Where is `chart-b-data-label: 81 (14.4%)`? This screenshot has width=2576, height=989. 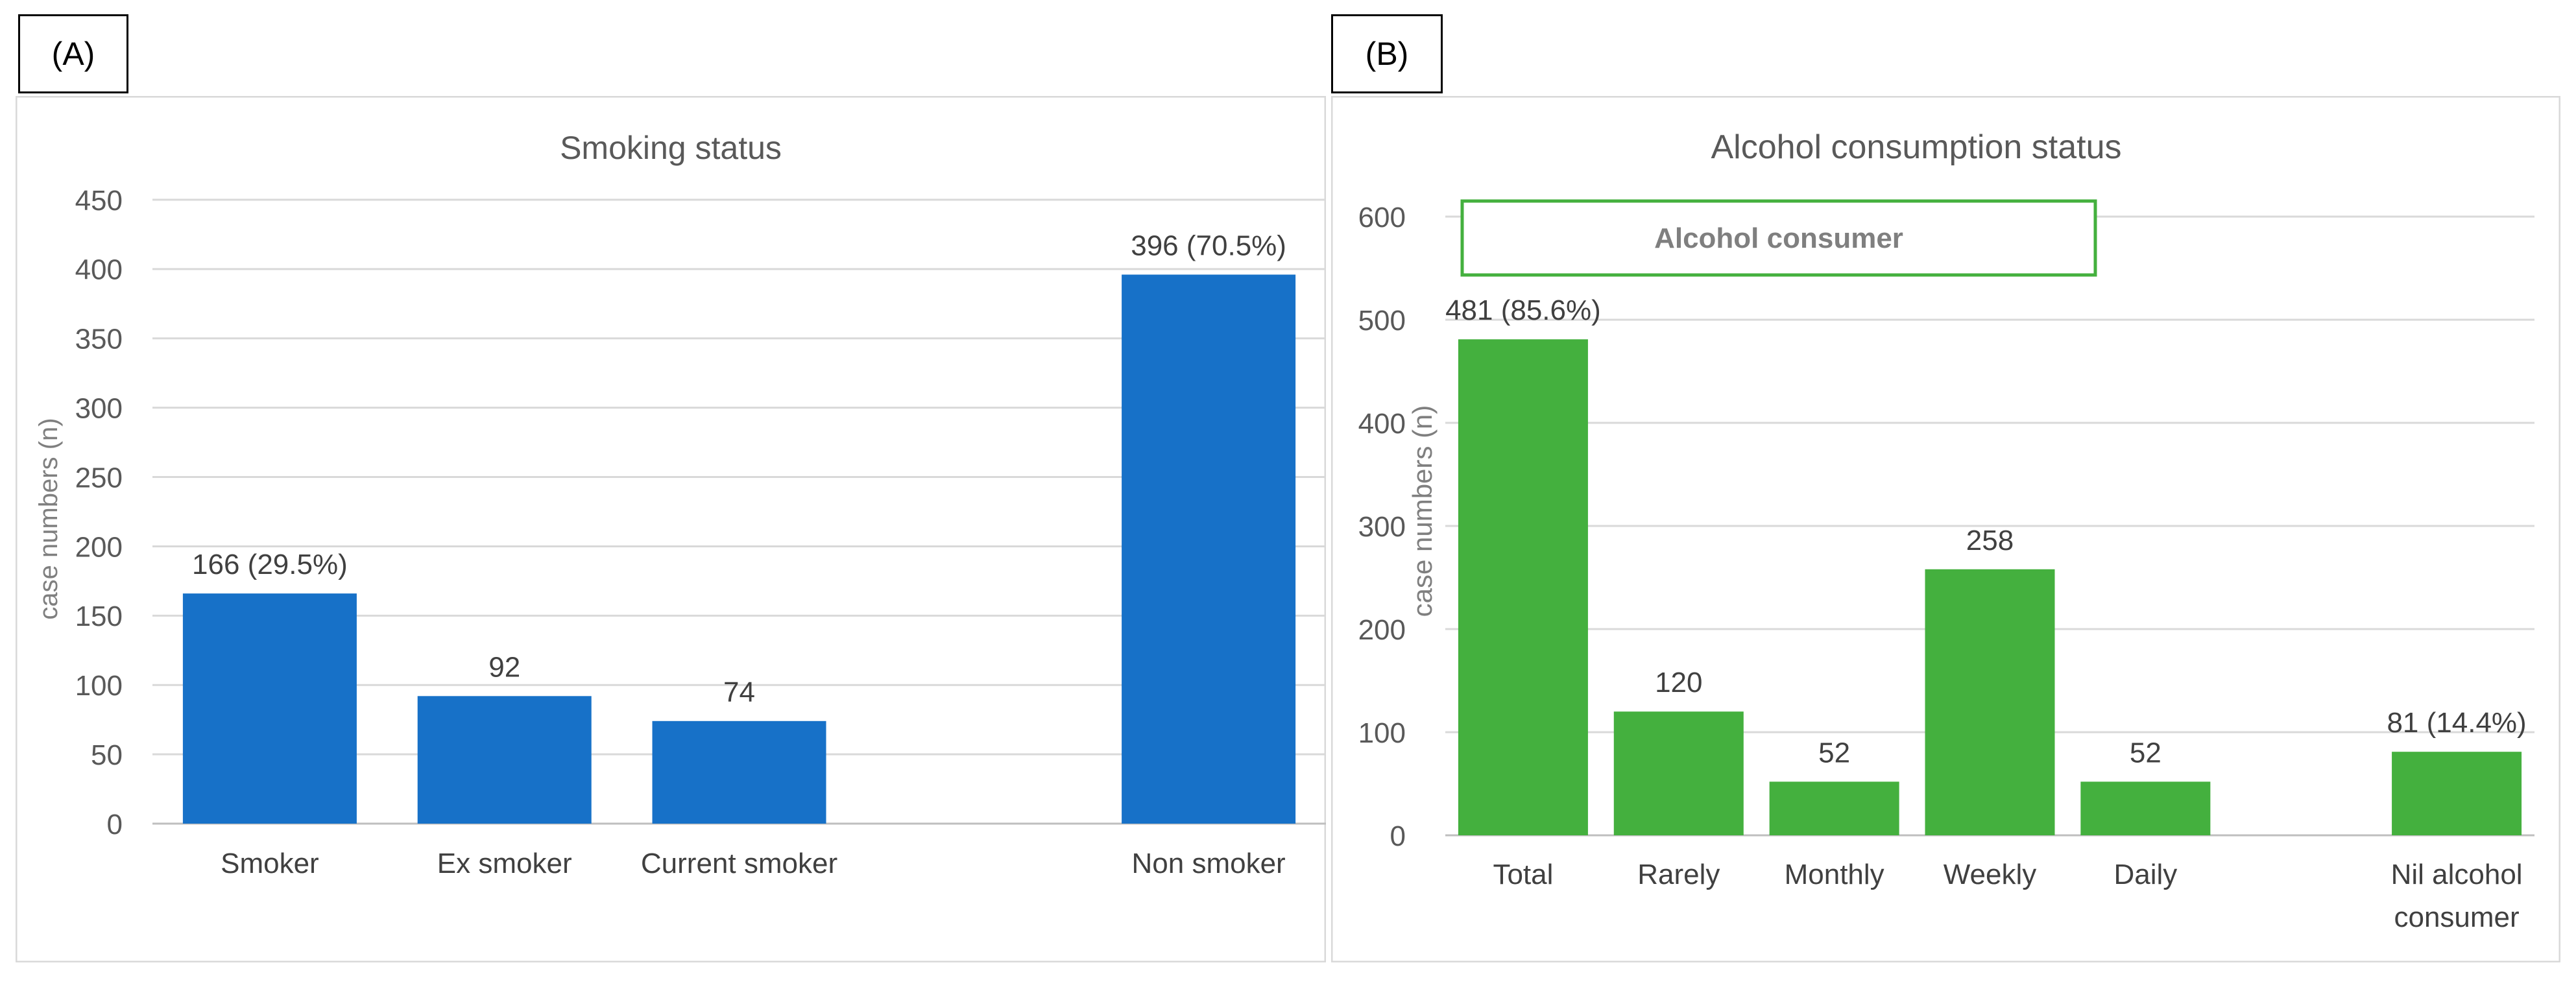 chart-b-data-label: 81 (14.4%) is located at coordinates (2456, 723).